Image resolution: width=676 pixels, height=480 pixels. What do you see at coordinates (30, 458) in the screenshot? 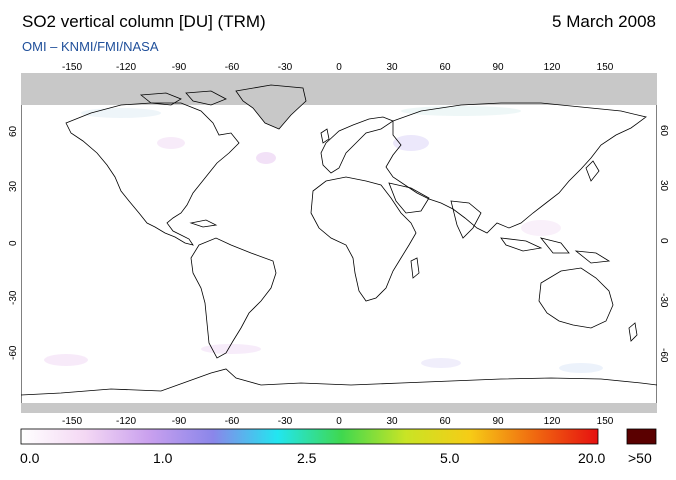
I see `colorbar-label: 0.0` at bounding box center [30, 458].